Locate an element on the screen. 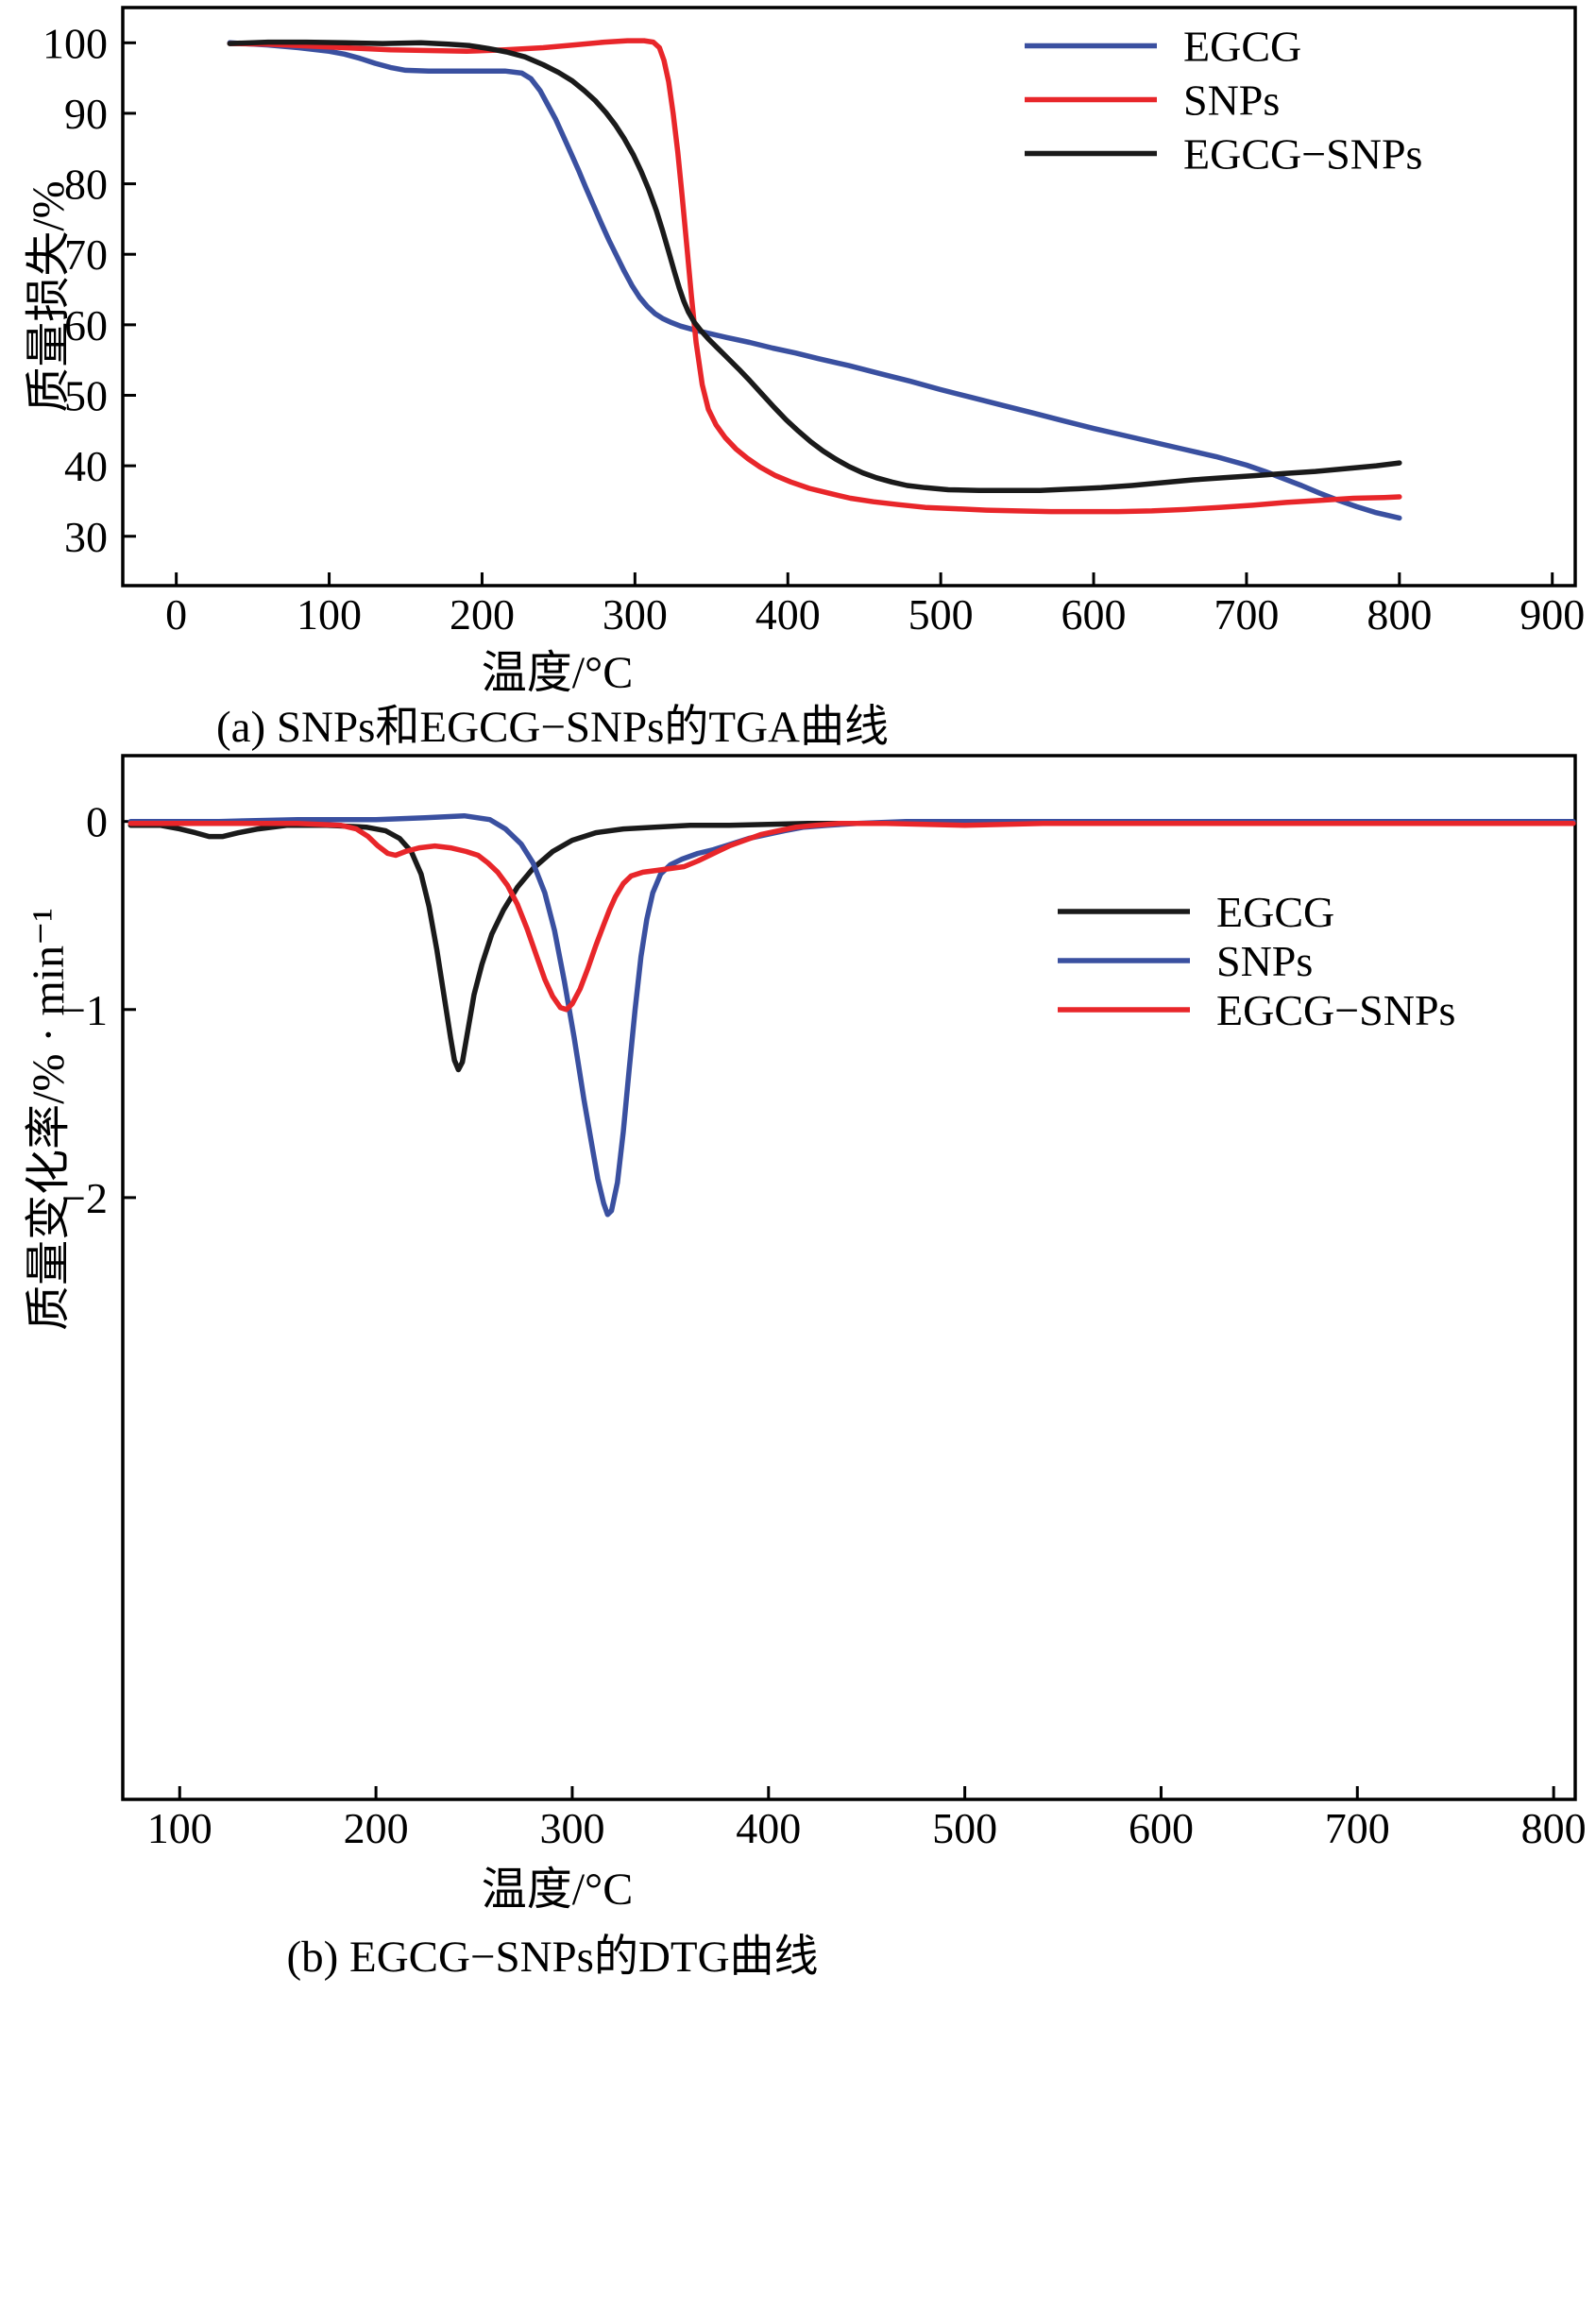  tga-caption: (a) SNPs和EGCG−SNPs的TGA曲线 is located at coordinates (552, 727).